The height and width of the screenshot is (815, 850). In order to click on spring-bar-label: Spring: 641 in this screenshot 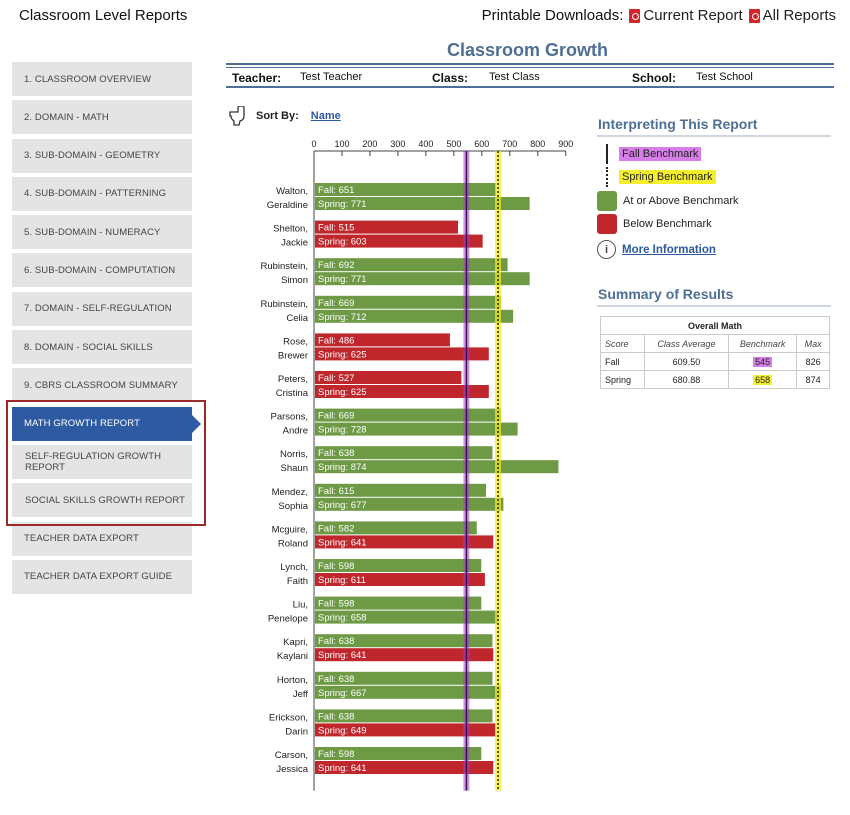, I will do `click(342, 542)`.